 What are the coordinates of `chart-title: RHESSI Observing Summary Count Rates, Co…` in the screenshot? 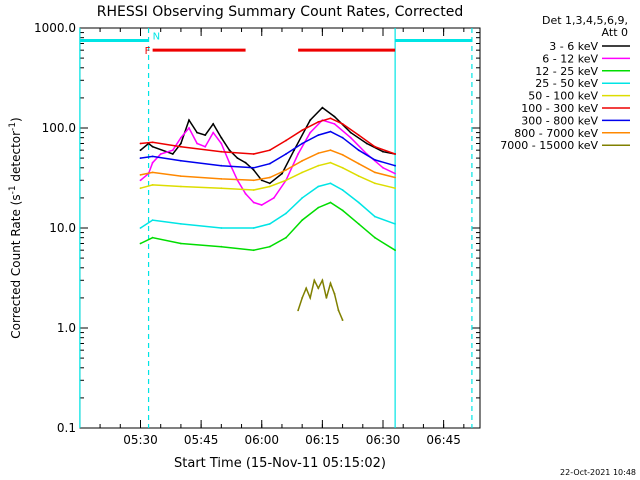 It's located at (280, 12).